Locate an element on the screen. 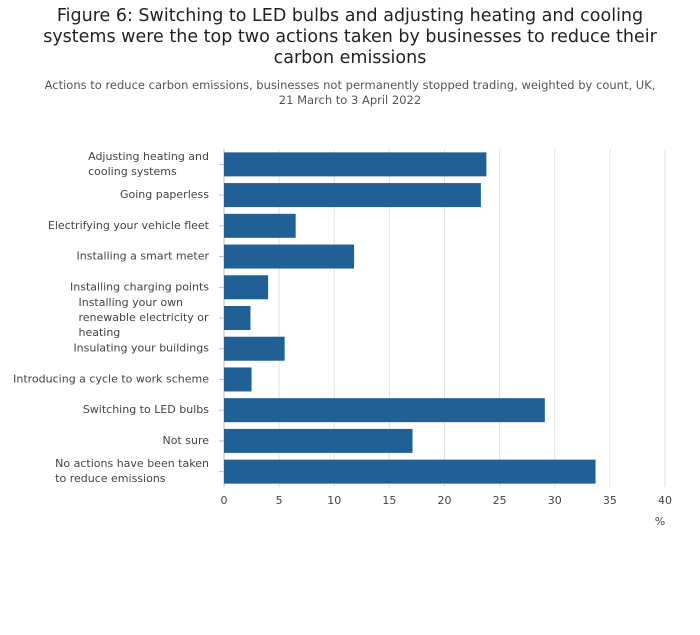 The height and width of the screenshot is (635, 700). x-tick-label: 35 is located at coordinates (610, 500).